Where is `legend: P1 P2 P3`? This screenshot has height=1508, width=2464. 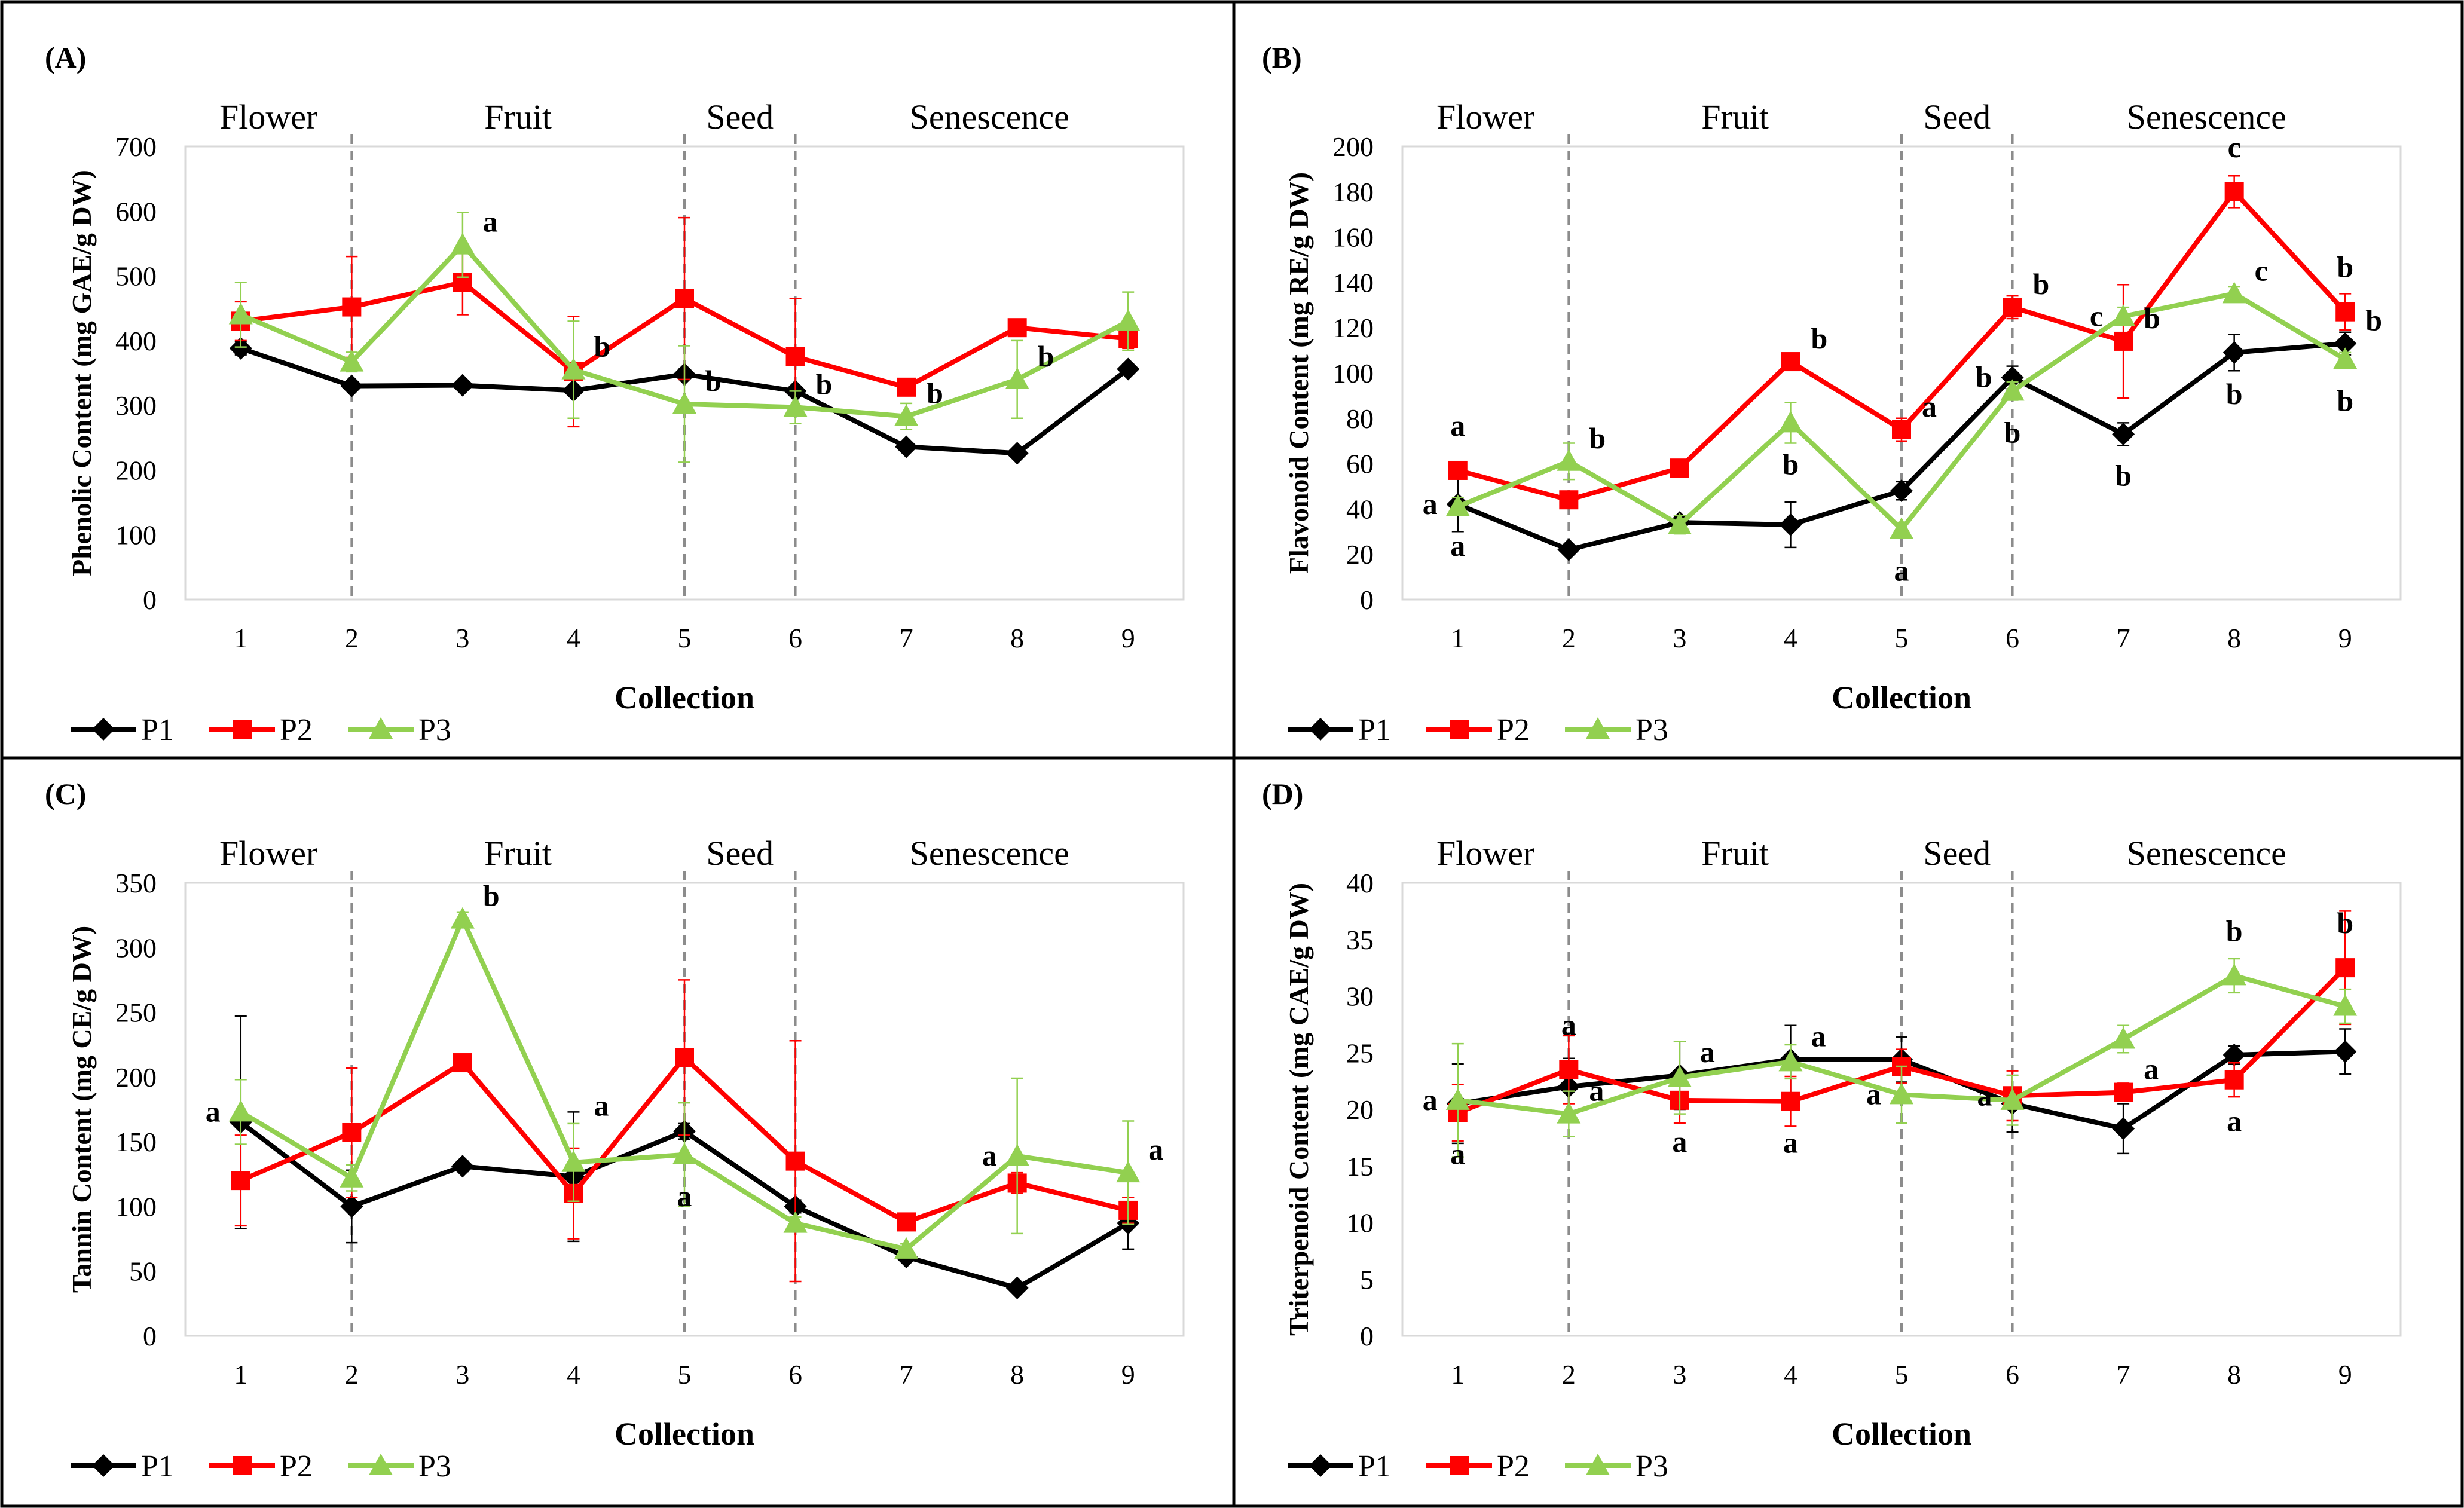
legend: P1 P2 P3 is located at coordinates (1478, 730).